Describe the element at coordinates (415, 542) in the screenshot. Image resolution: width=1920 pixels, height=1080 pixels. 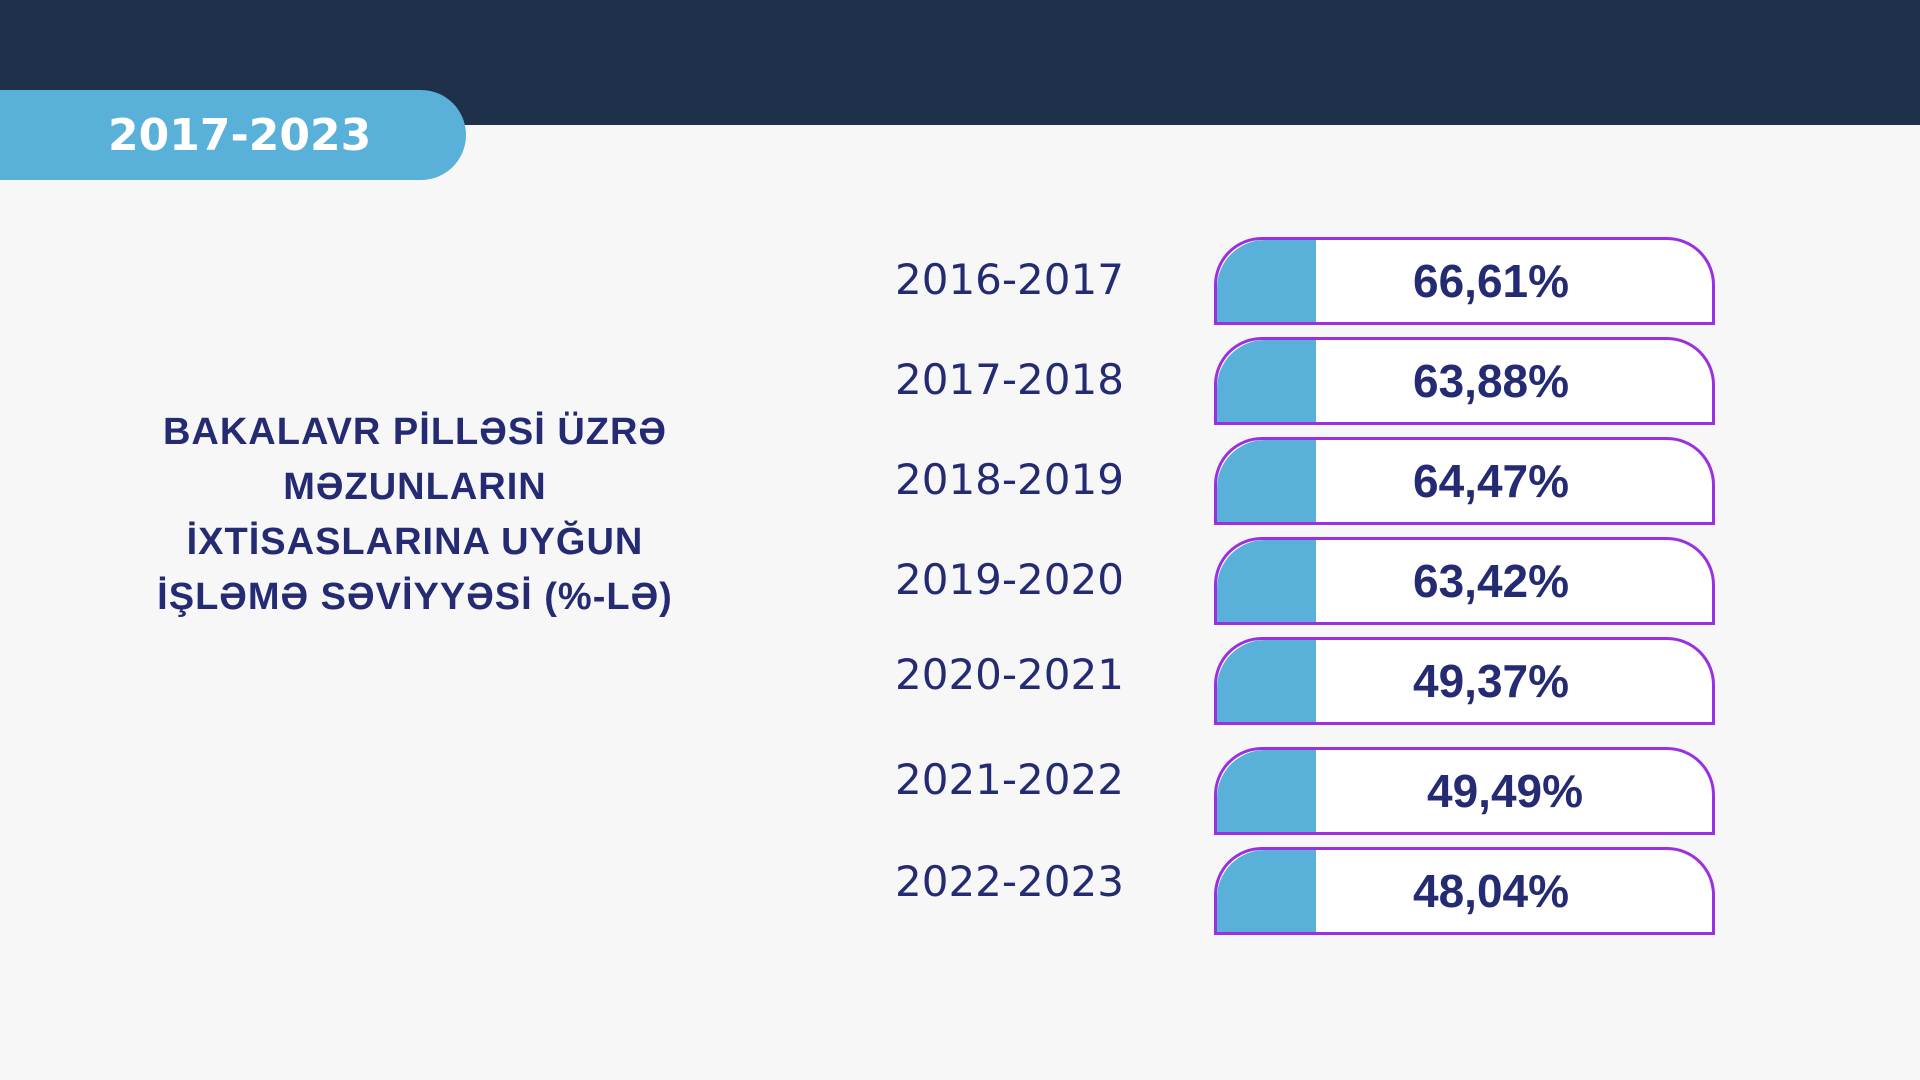
I see `title-line-3: İXTİSASLARINA UYĞUN` at that location.